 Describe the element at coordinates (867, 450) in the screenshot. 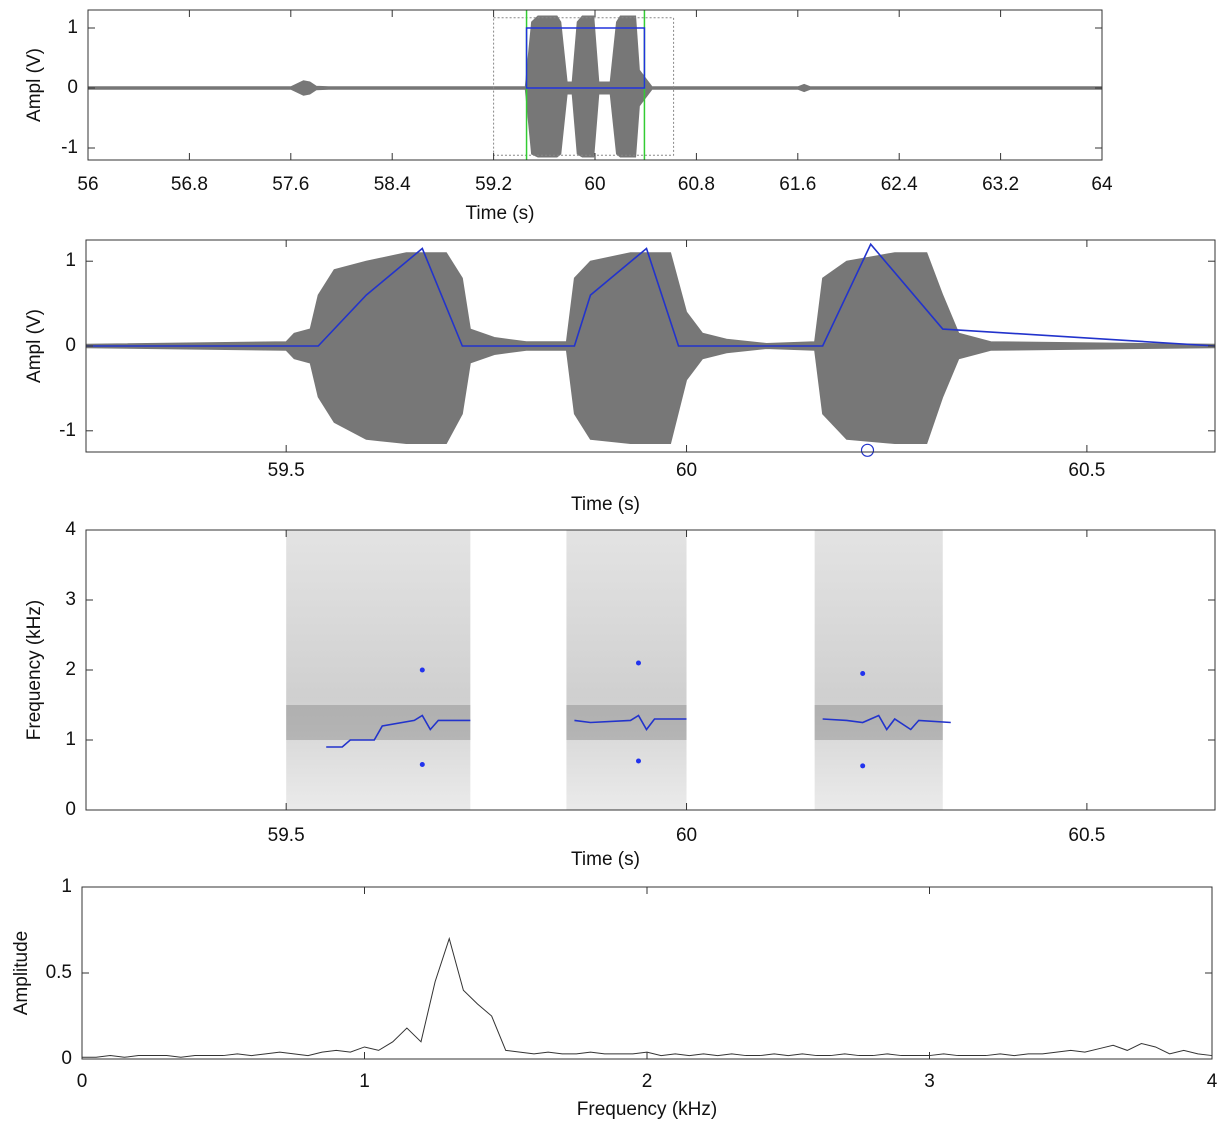

I see `marker` at that location.